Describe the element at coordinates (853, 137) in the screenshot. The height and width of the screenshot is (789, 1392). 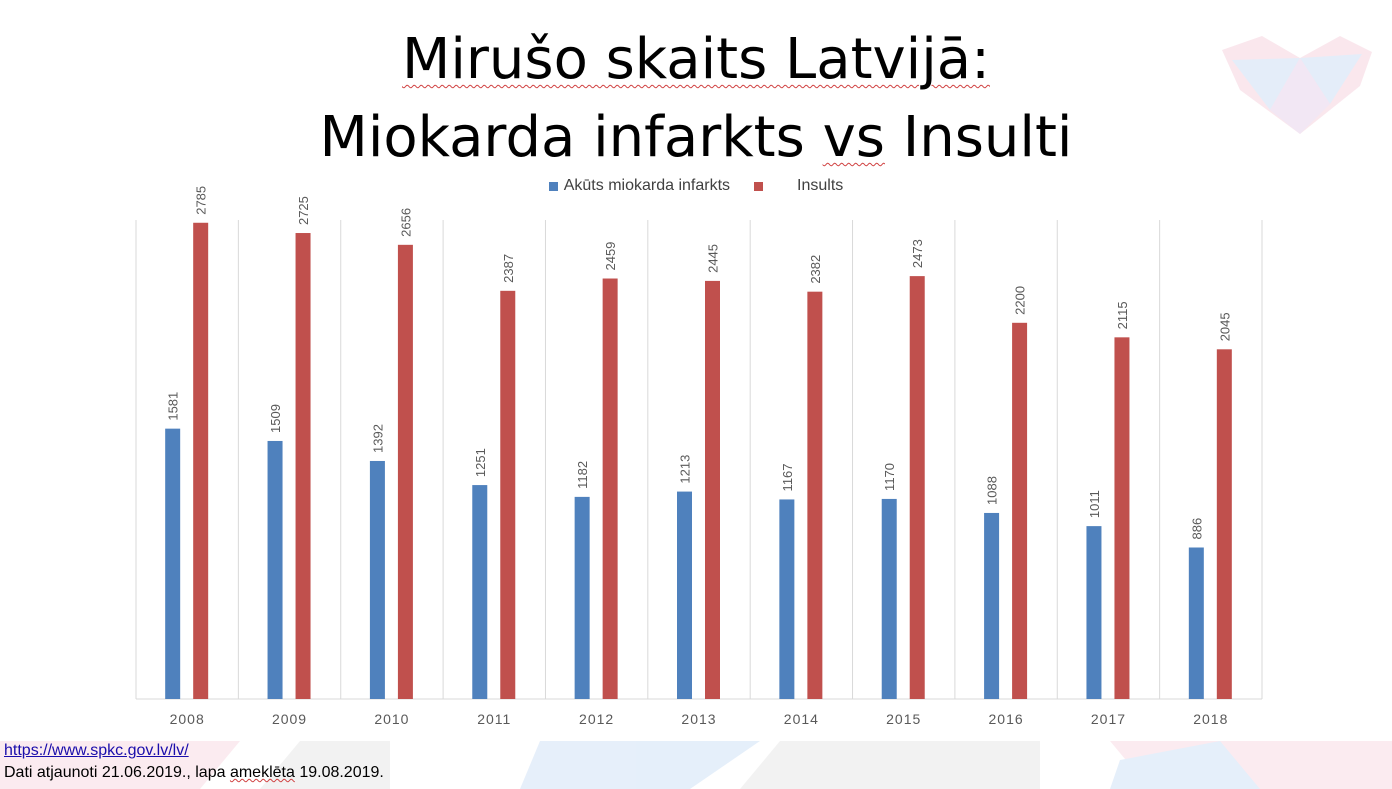
I see `title-part: vs` at that location.